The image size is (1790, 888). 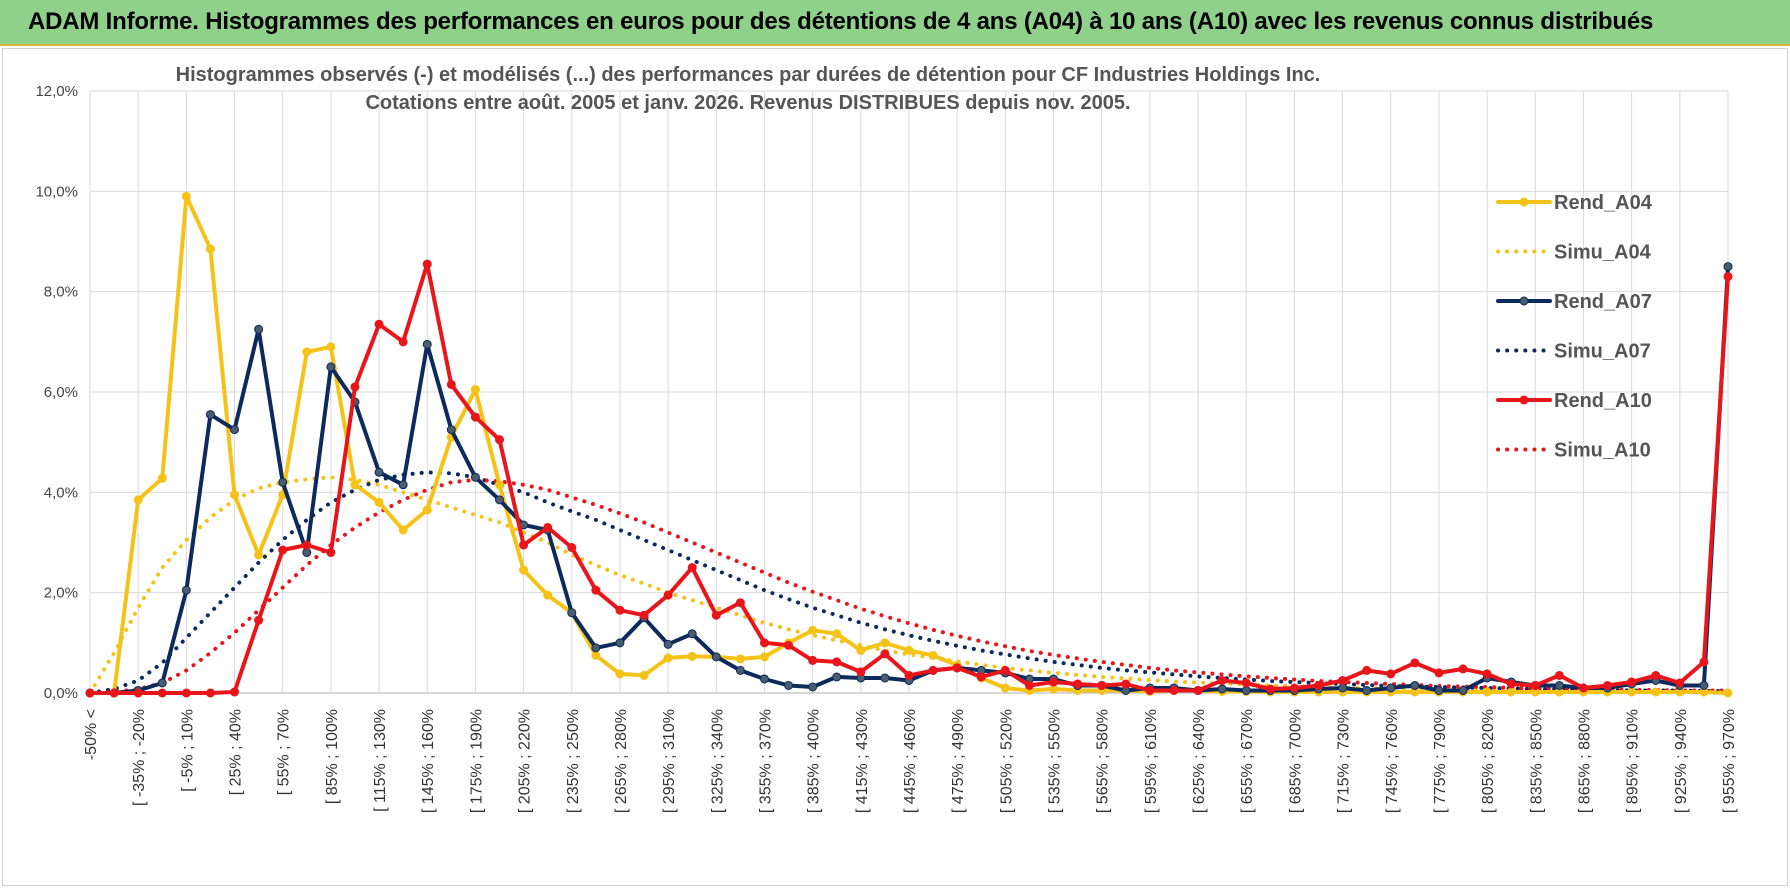 I want to click on legend-entry-rend-a10: Rend_A10, so click(x=1574, y=401).